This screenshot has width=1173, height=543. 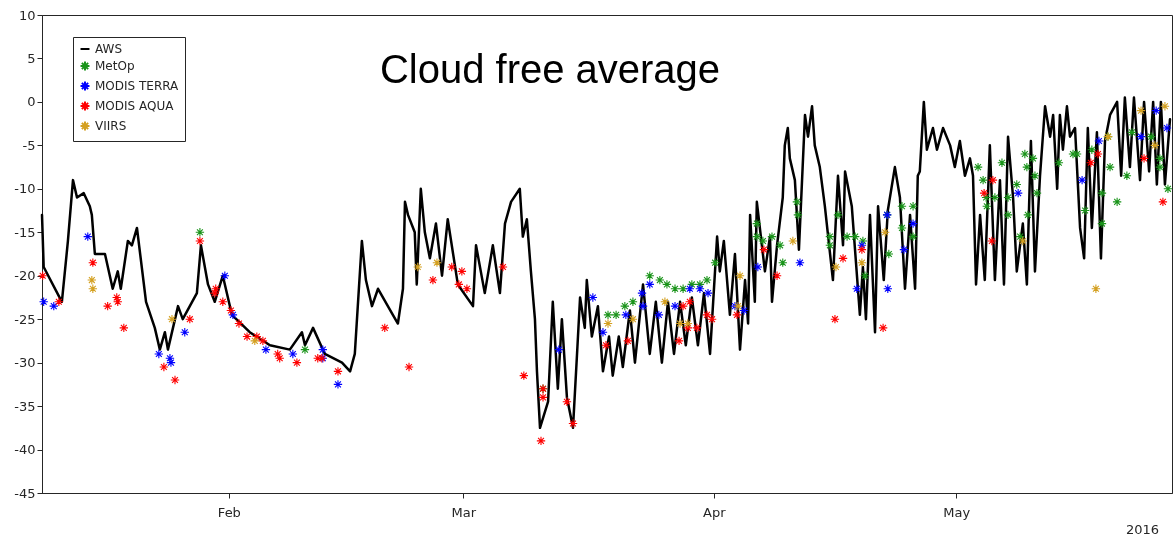 What do you see at coordinates (115, 66) in the screenshot?
I see `legend-label: MetOp` at bounding box center [115, 66].